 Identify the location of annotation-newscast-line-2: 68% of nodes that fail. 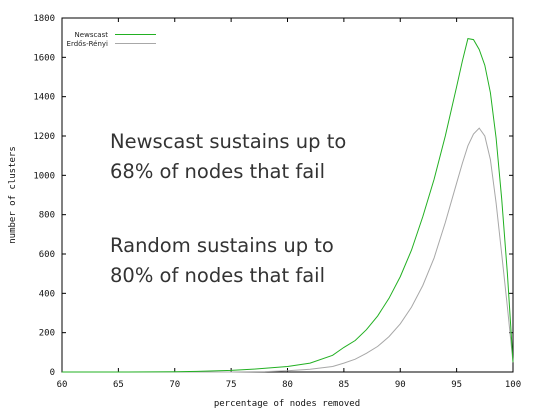
(217, 171).